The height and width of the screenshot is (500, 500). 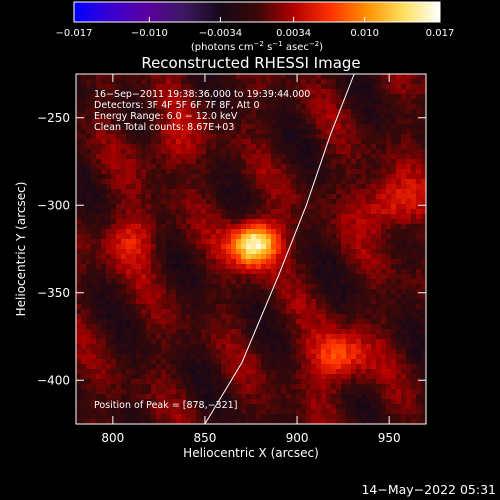 What do you see at coordinates (250, 63) in the screenshot?
I see `chart-title: Reconstructed RHESSI Image` at bounding box center [250, 63].